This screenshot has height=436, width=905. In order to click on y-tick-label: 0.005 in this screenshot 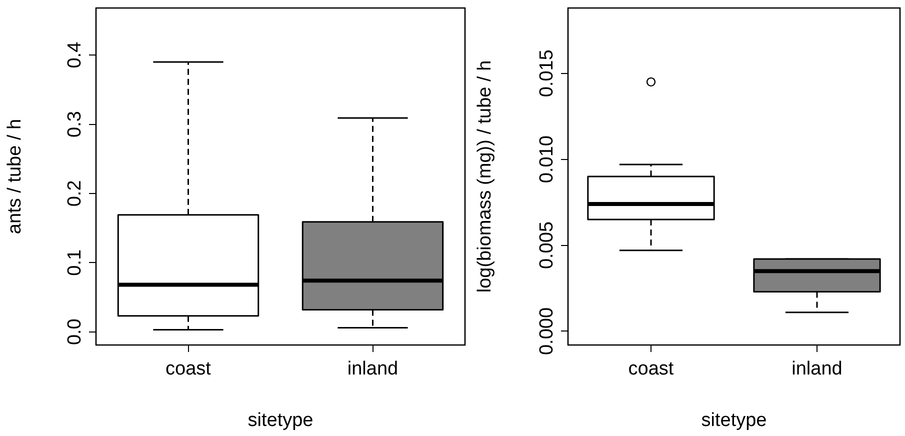, I will do `click(547, 246)`.